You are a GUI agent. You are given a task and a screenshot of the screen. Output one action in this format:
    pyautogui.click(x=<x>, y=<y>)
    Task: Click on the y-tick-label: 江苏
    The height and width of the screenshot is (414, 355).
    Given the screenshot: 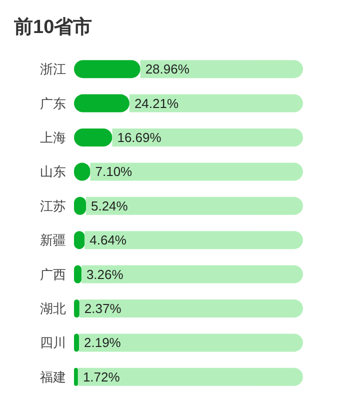 What is the action you would take?
    pyautogui.click(x=53, y=206)
    